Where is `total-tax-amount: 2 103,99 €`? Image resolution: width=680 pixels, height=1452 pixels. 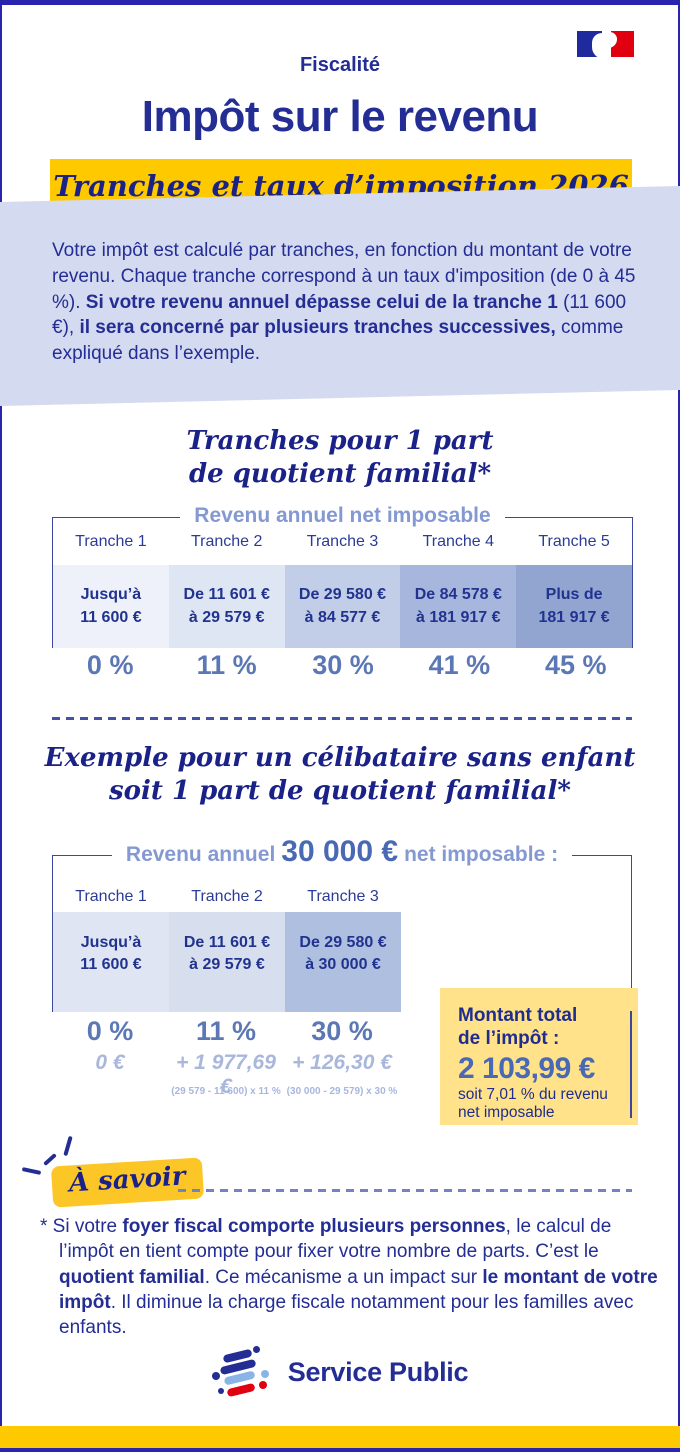 total-tax-amount: 2 103,99 € is located at coordinates (526, 1068).